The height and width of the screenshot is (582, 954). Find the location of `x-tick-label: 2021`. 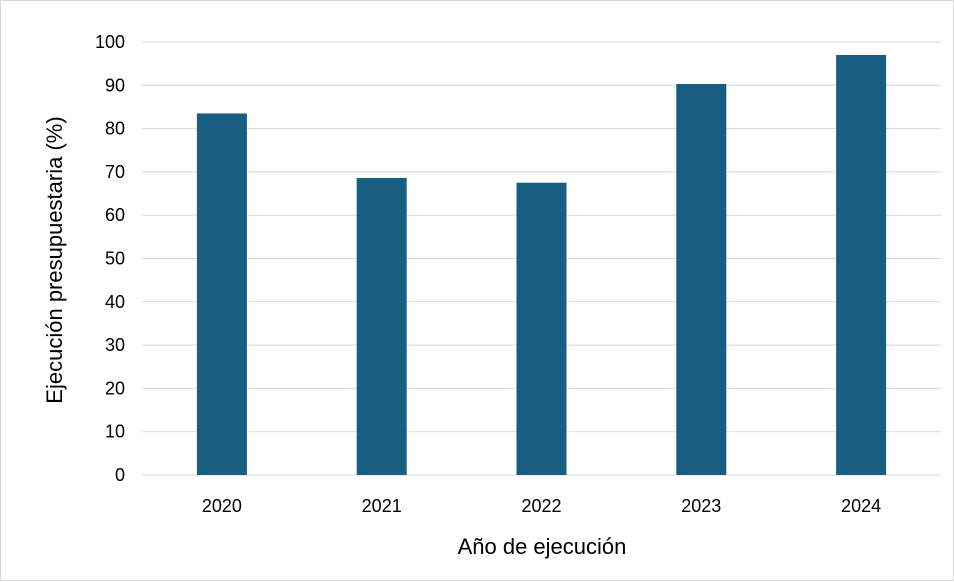

x-tick-label: 2021 is located at coordinates (382, 506).